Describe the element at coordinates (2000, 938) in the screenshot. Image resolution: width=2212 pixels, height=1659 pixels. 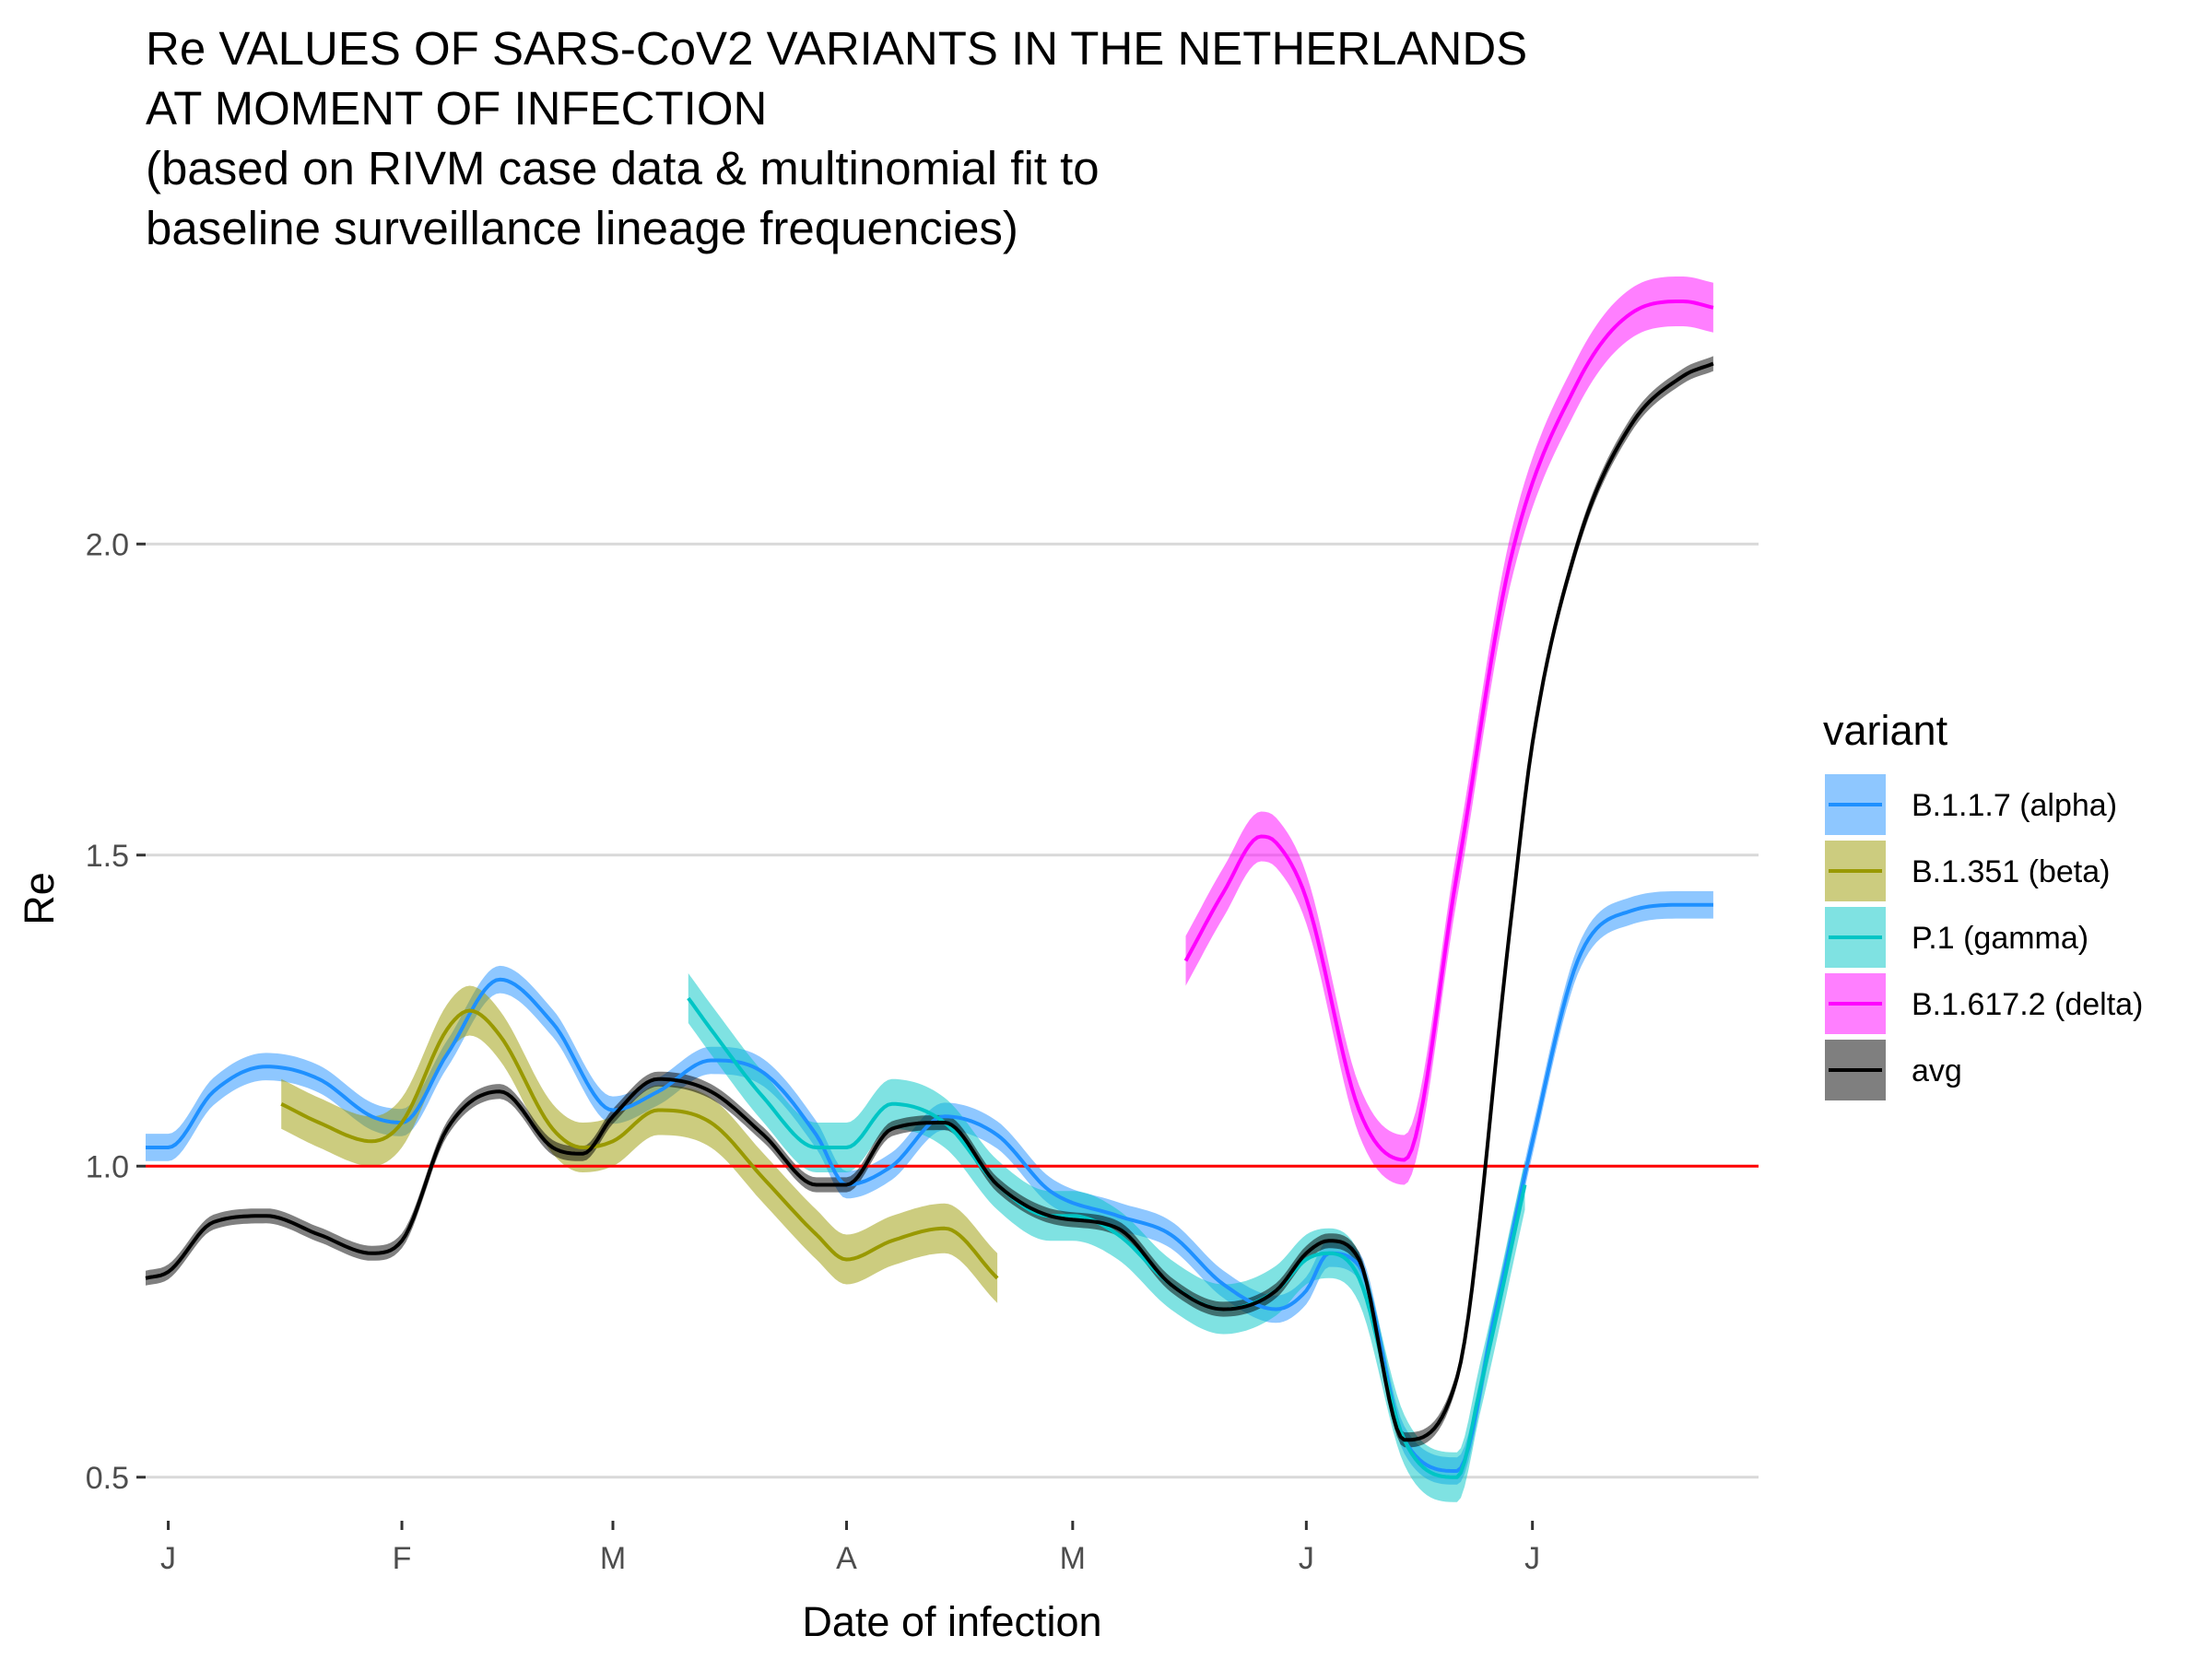
I see `legend-label-2: P.1 (gamma)` at that location.